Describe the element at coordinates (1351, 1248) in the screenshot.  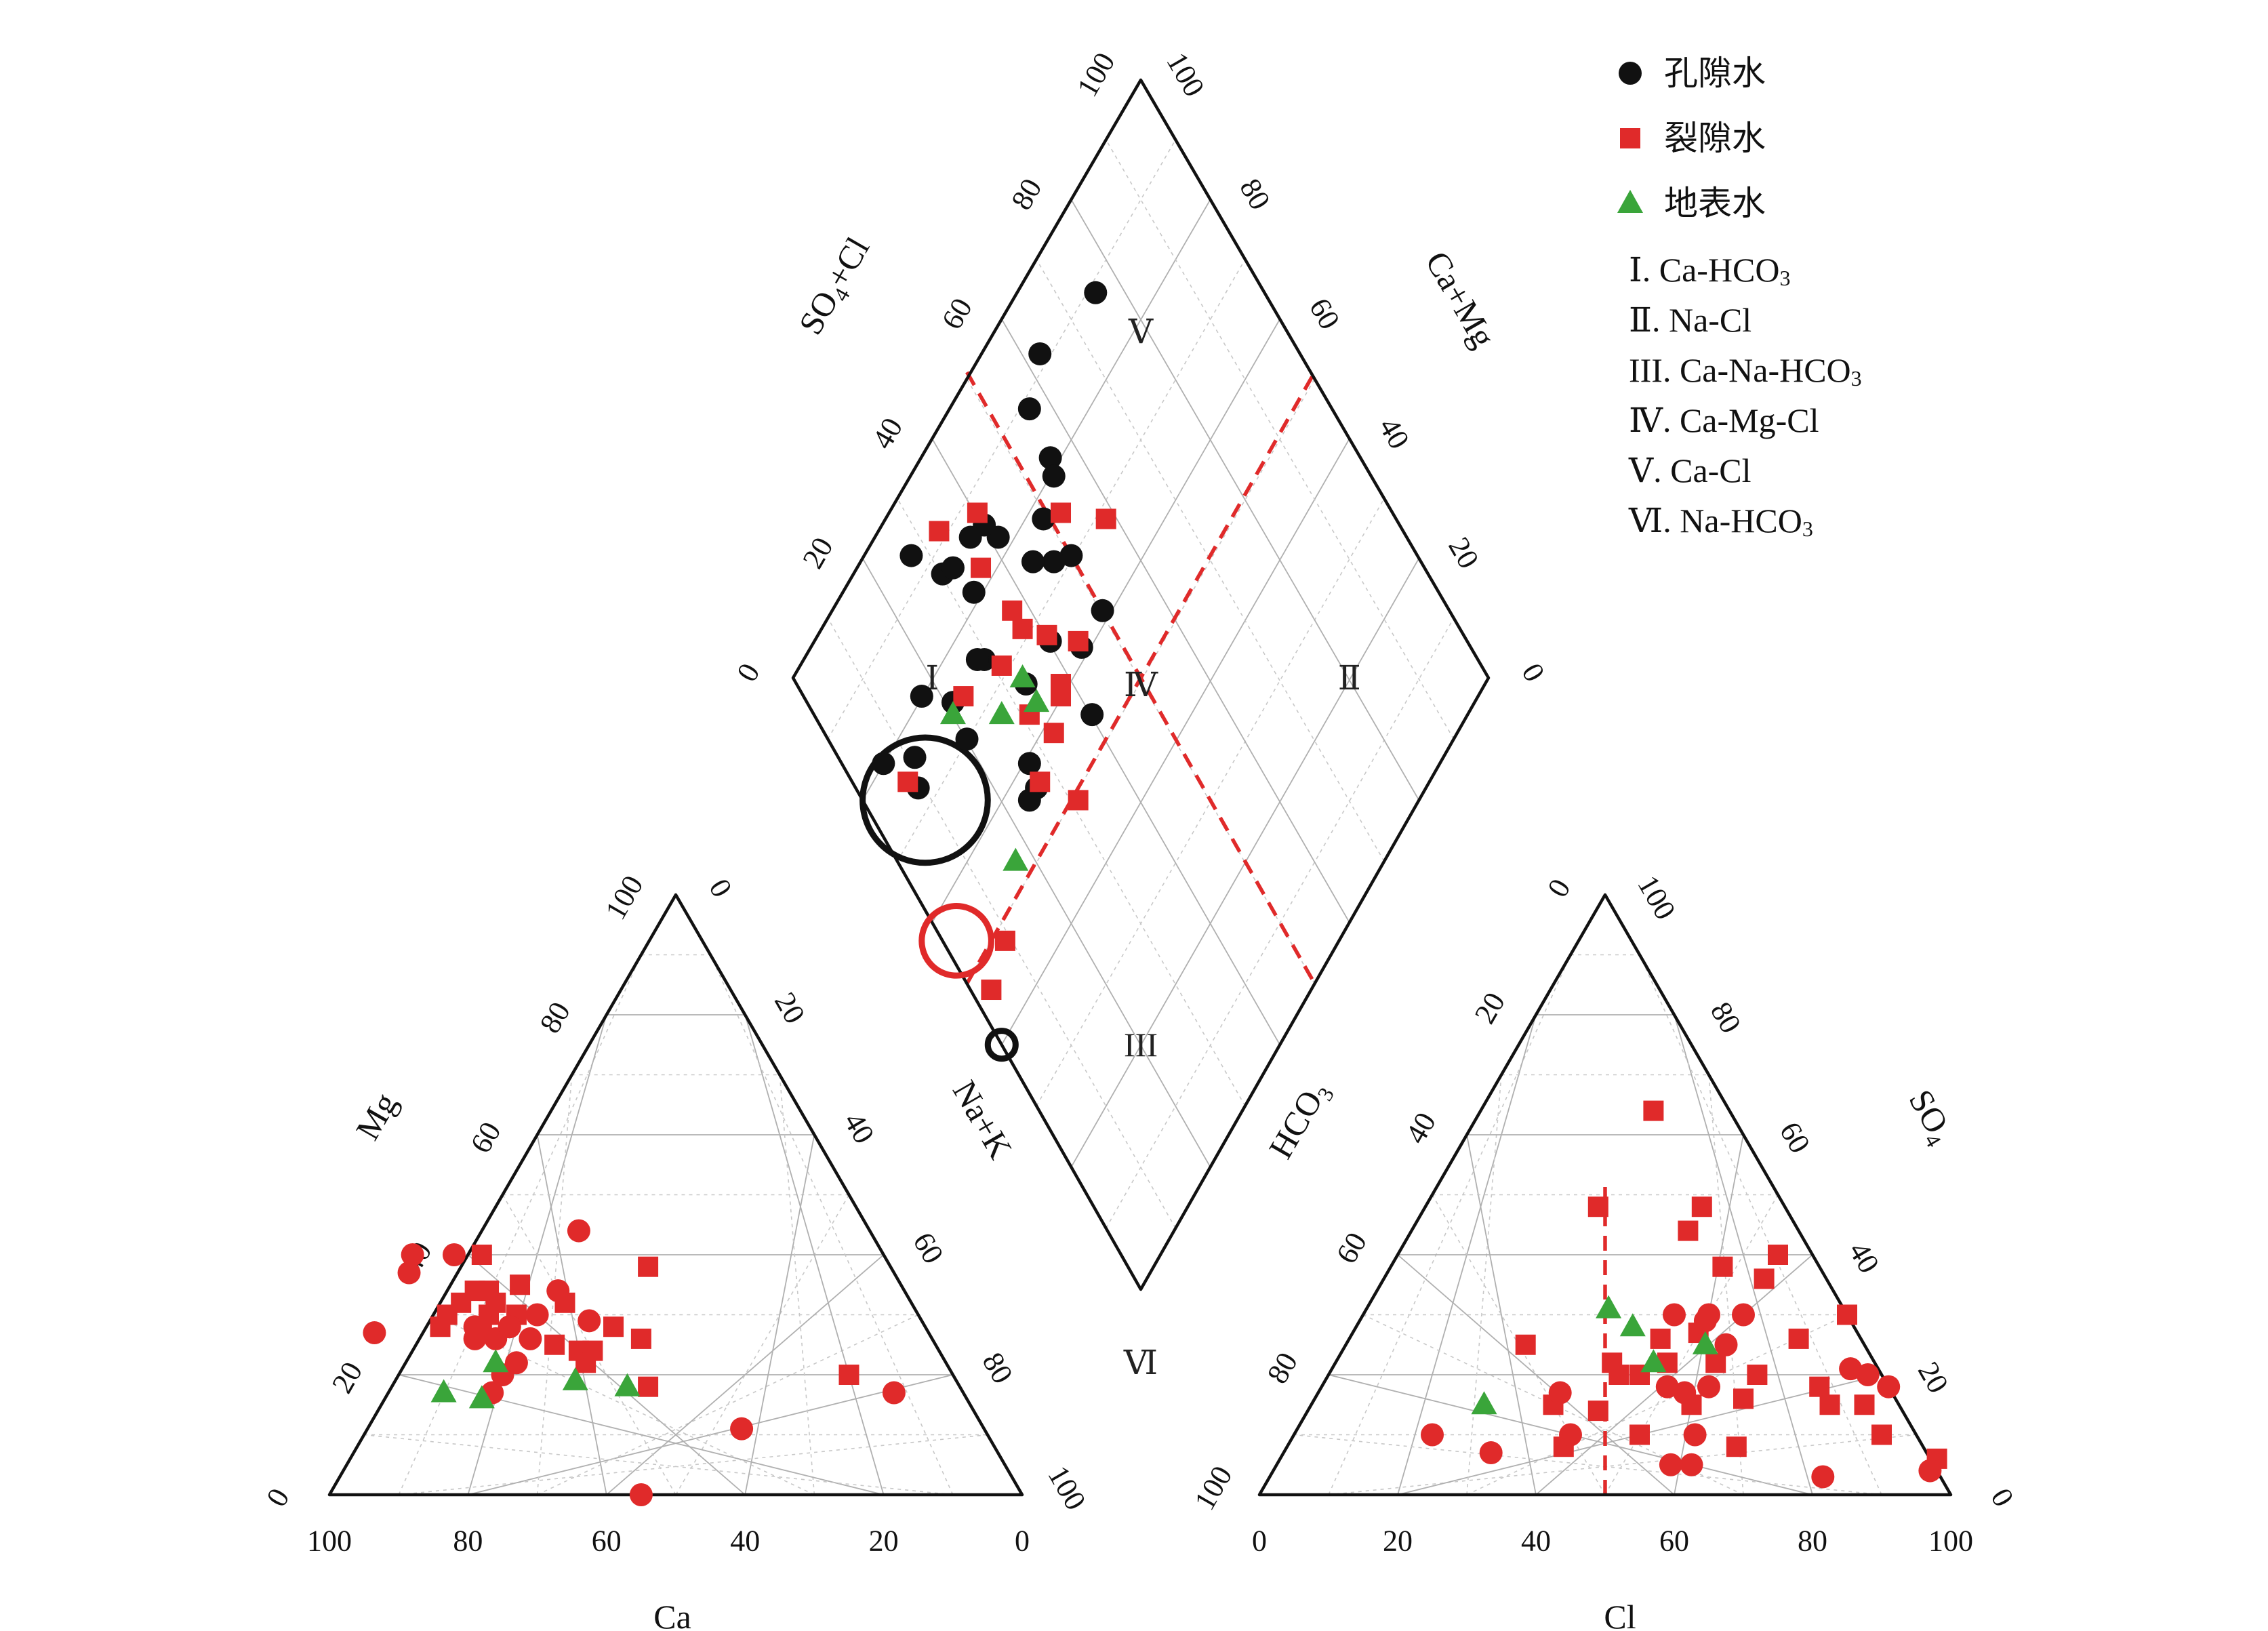
I see `tick-label-hco3: 60` at that location.